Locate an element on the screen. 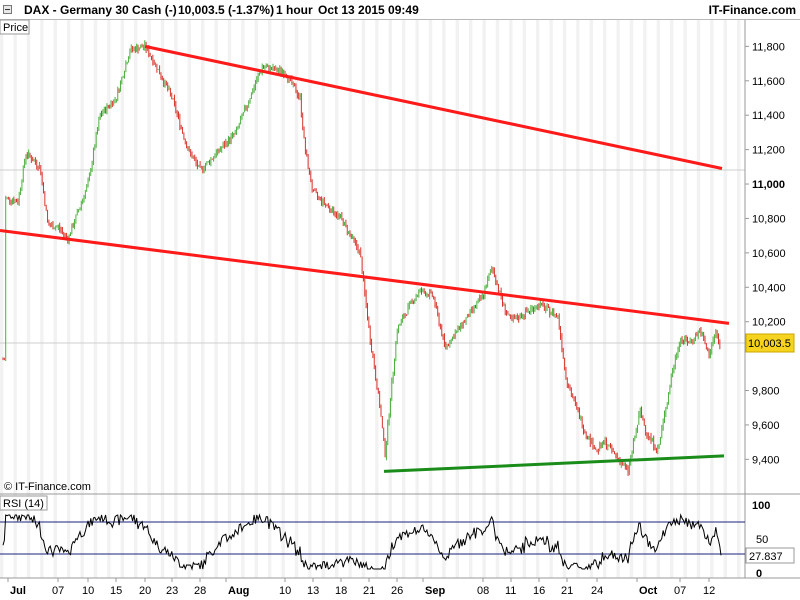 The image size is (800, 600). time-tick-label: 28 is located at coordinates (200, 591).